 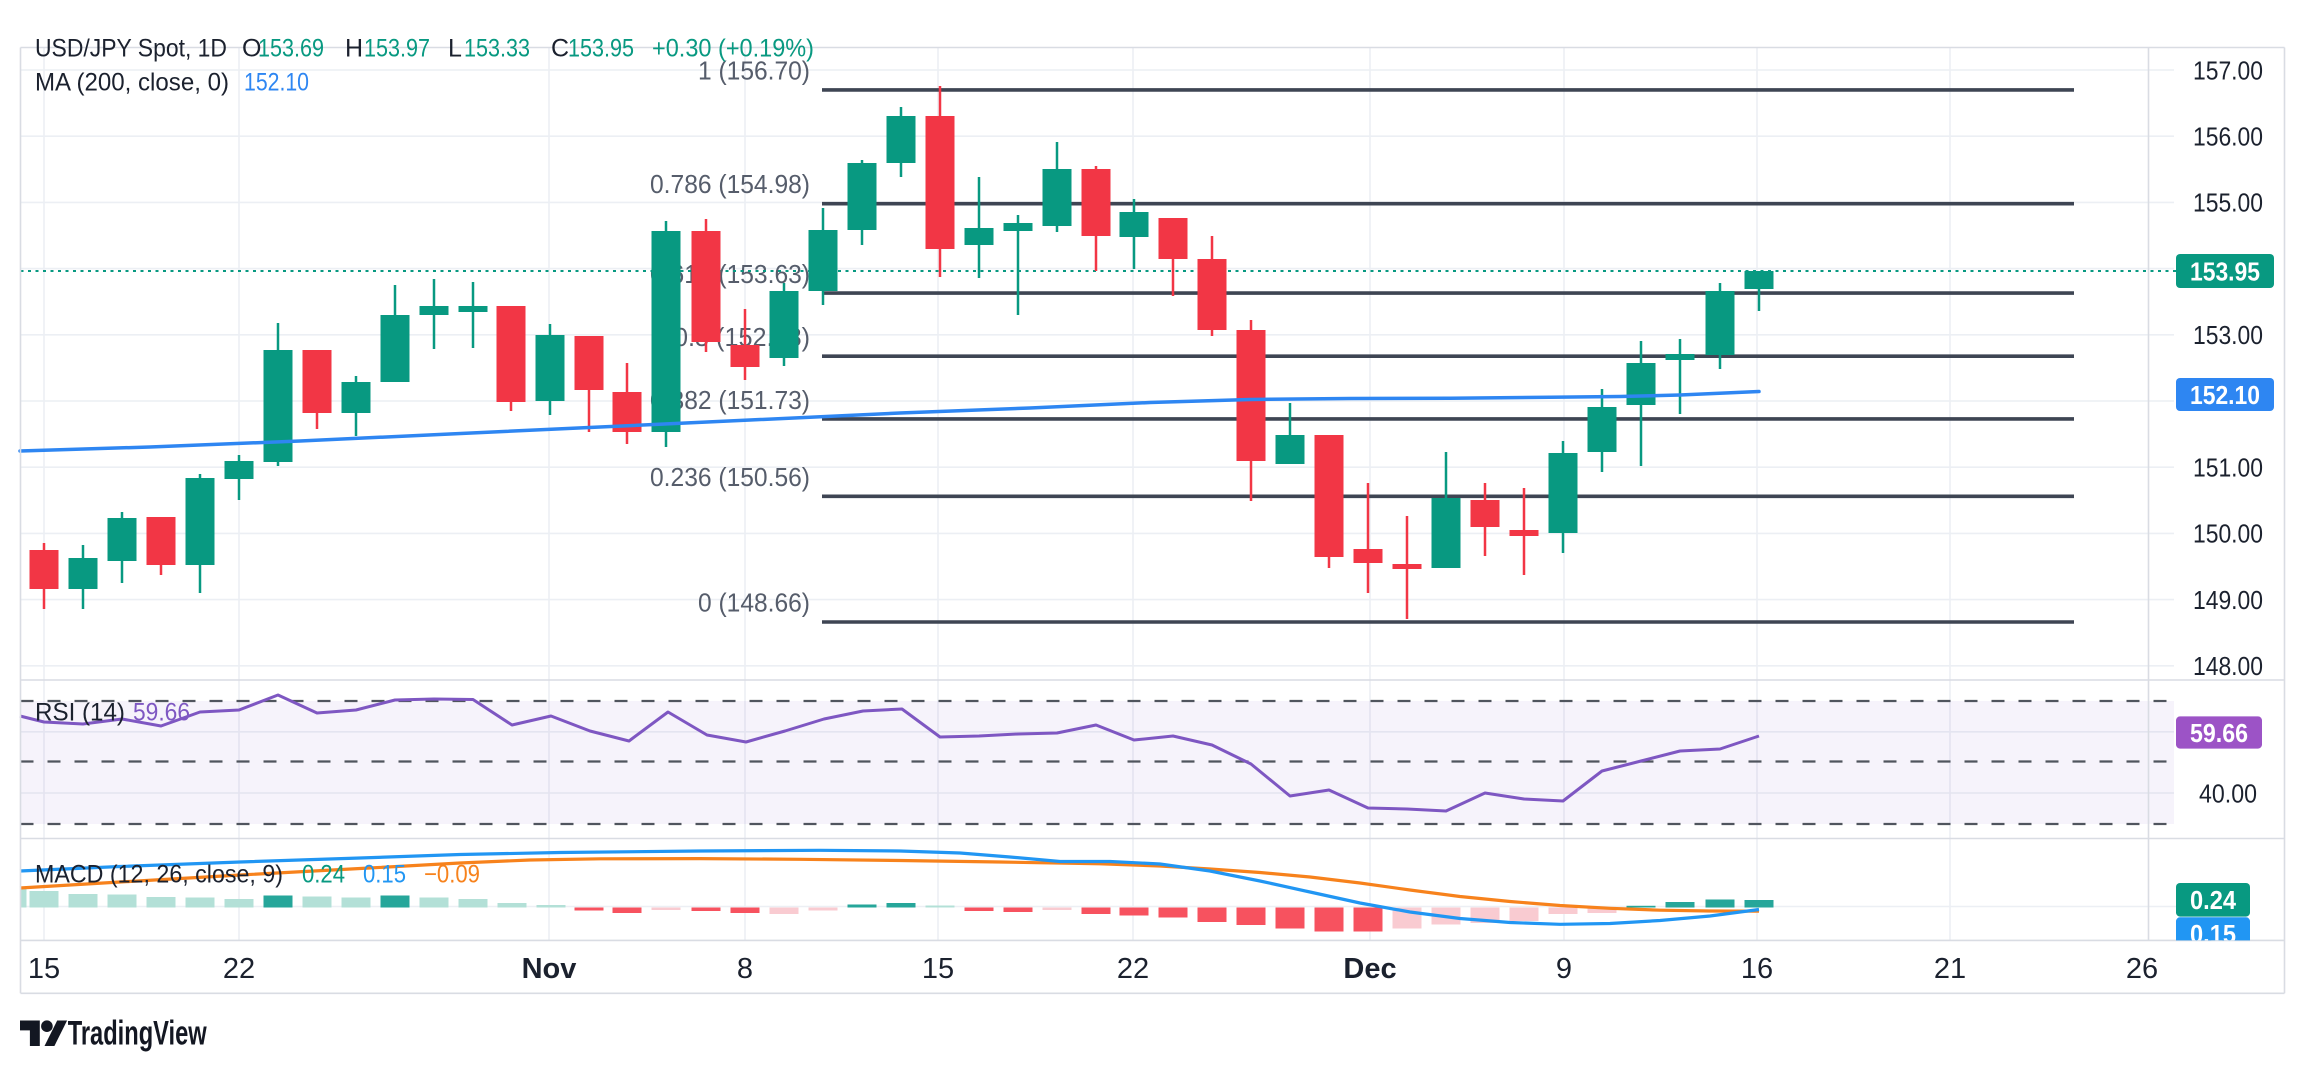 What do you see at coordinates (754, 603) in the screenshot?
I see `svg-text: 0 (148.66)` at bounding box center [754, 603].